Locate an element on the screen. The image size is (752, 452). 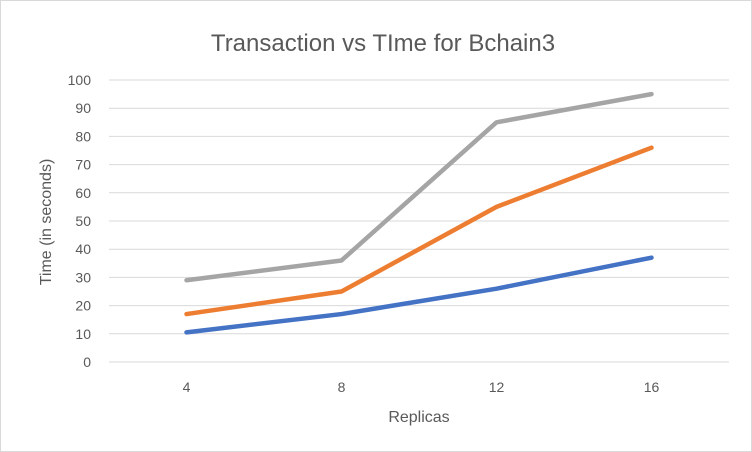
x-tick-label: 16 is located at coordinates (652, 387).